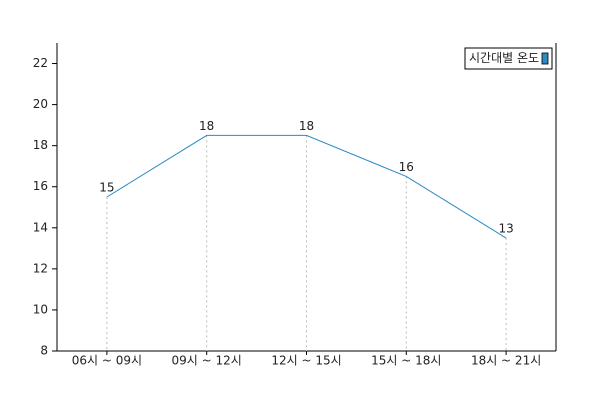 The width and height of the screenshot is (600, 400). What do you see at coordinates (44, 351) in the screenshot?
I see `y-tick-label: 8` at bounding box center [44, 351].